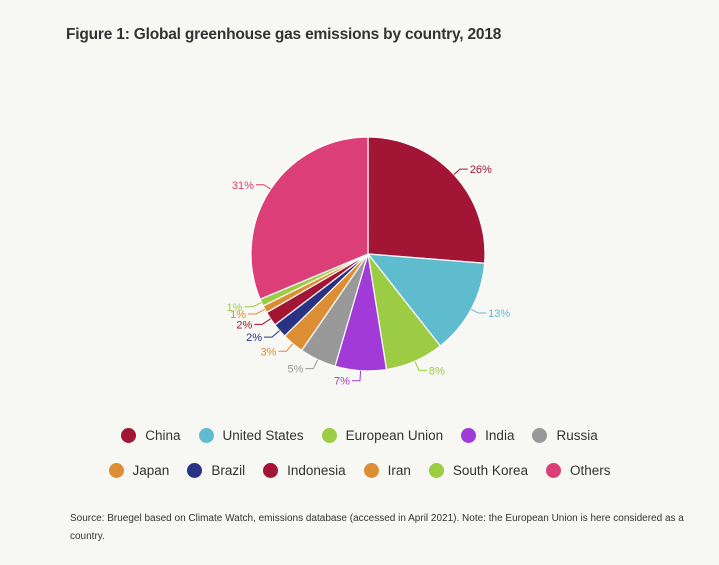  I want to click on legend-label: European Union, so click(394, 435).